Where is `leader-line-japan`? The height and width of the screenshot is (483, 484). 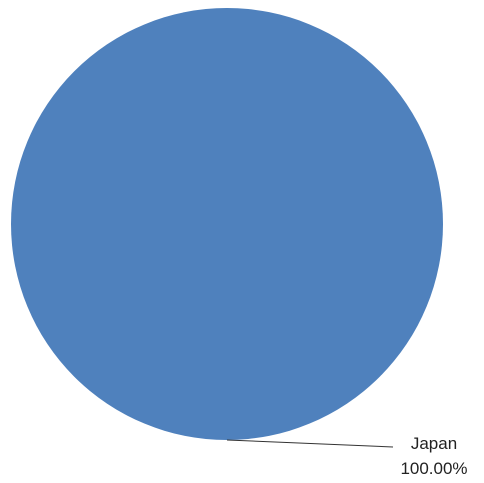 leader-line-japan is located at coordinates (310, 443).